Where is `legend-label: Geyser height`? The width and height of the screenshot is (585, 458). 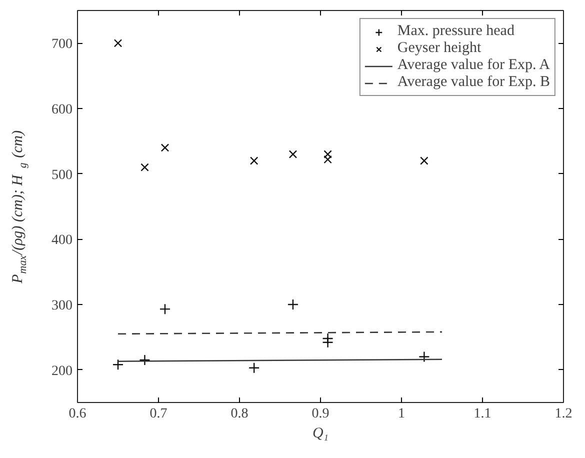 legend-label: Geyser height is located at coordinates (439, 48).